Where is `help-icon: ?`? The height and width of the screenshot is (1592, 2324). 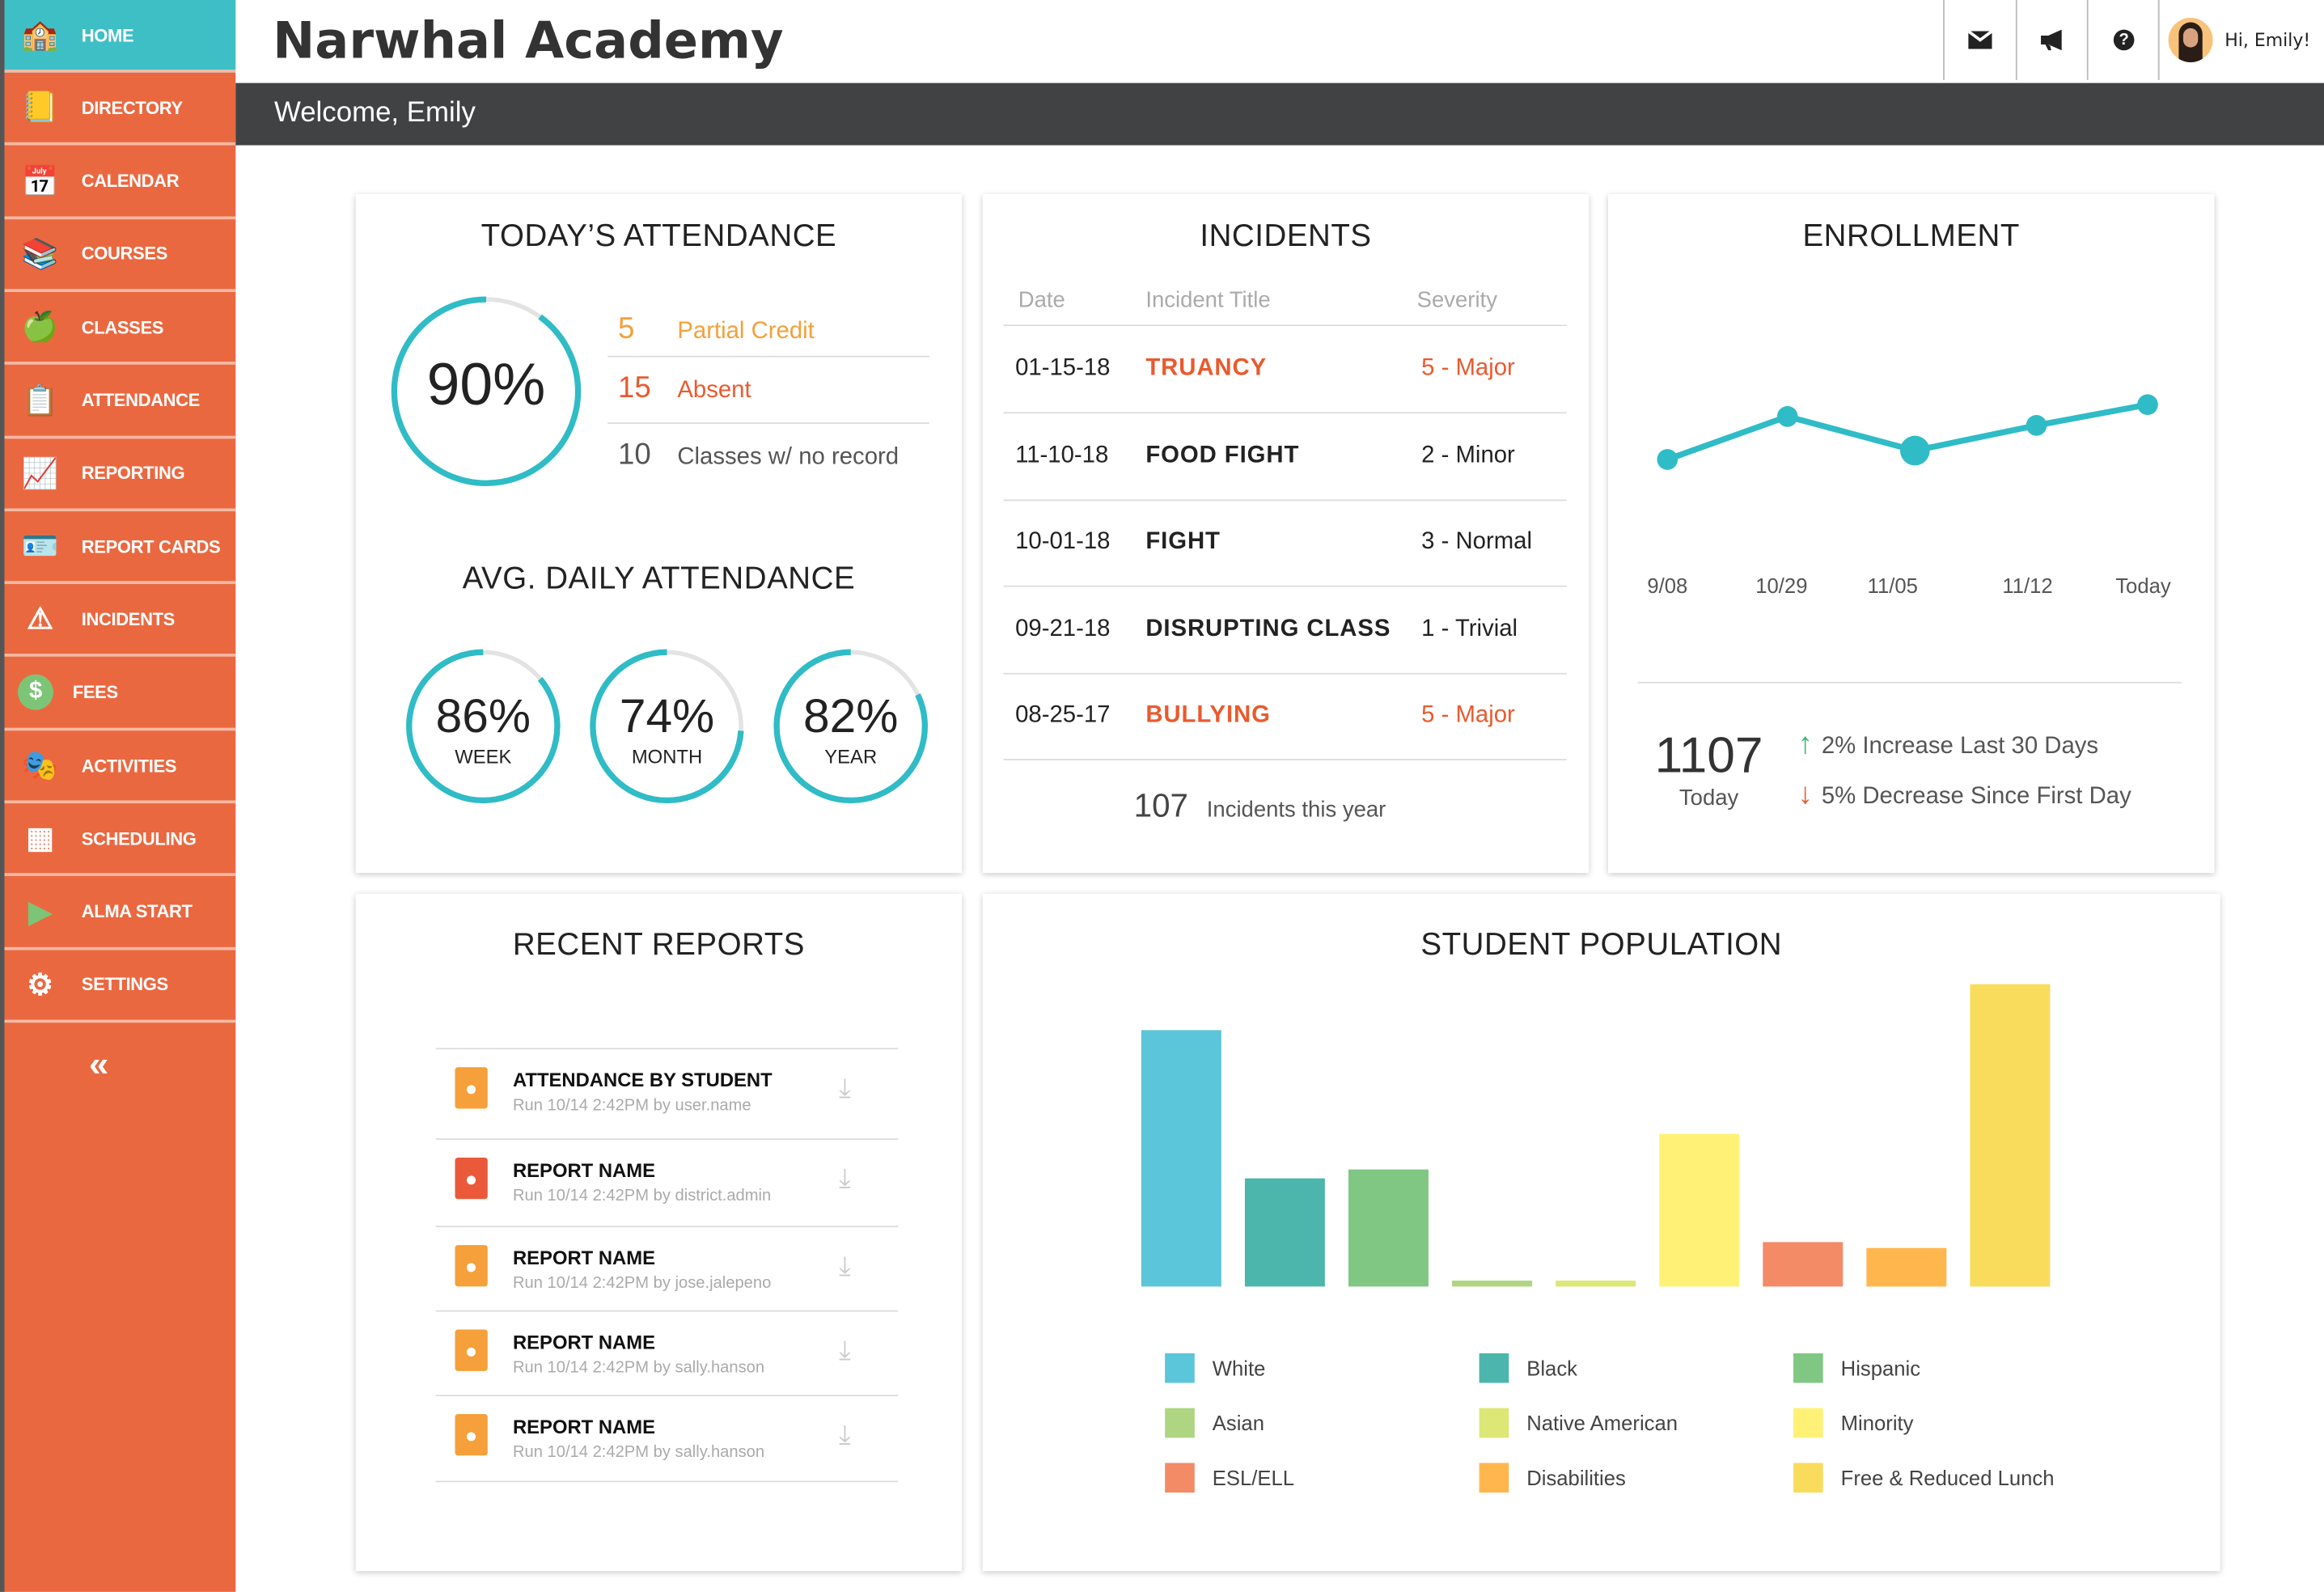
help-icon: ? is located at coordinates (2124, 40).